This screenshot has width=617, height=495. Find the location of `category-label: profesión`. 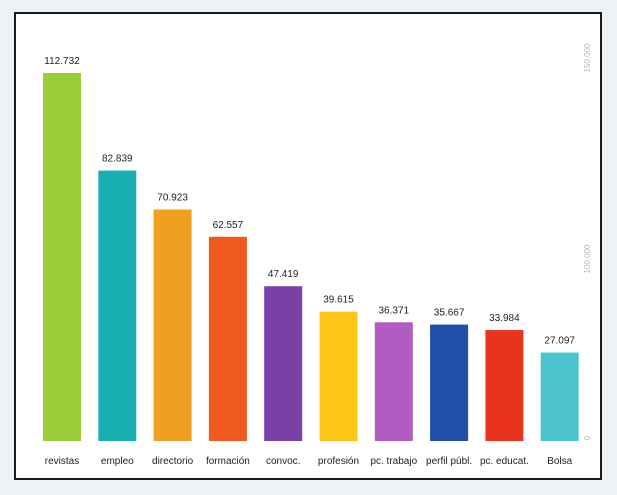

category-label: profesión is located at coordinates (338, 461).